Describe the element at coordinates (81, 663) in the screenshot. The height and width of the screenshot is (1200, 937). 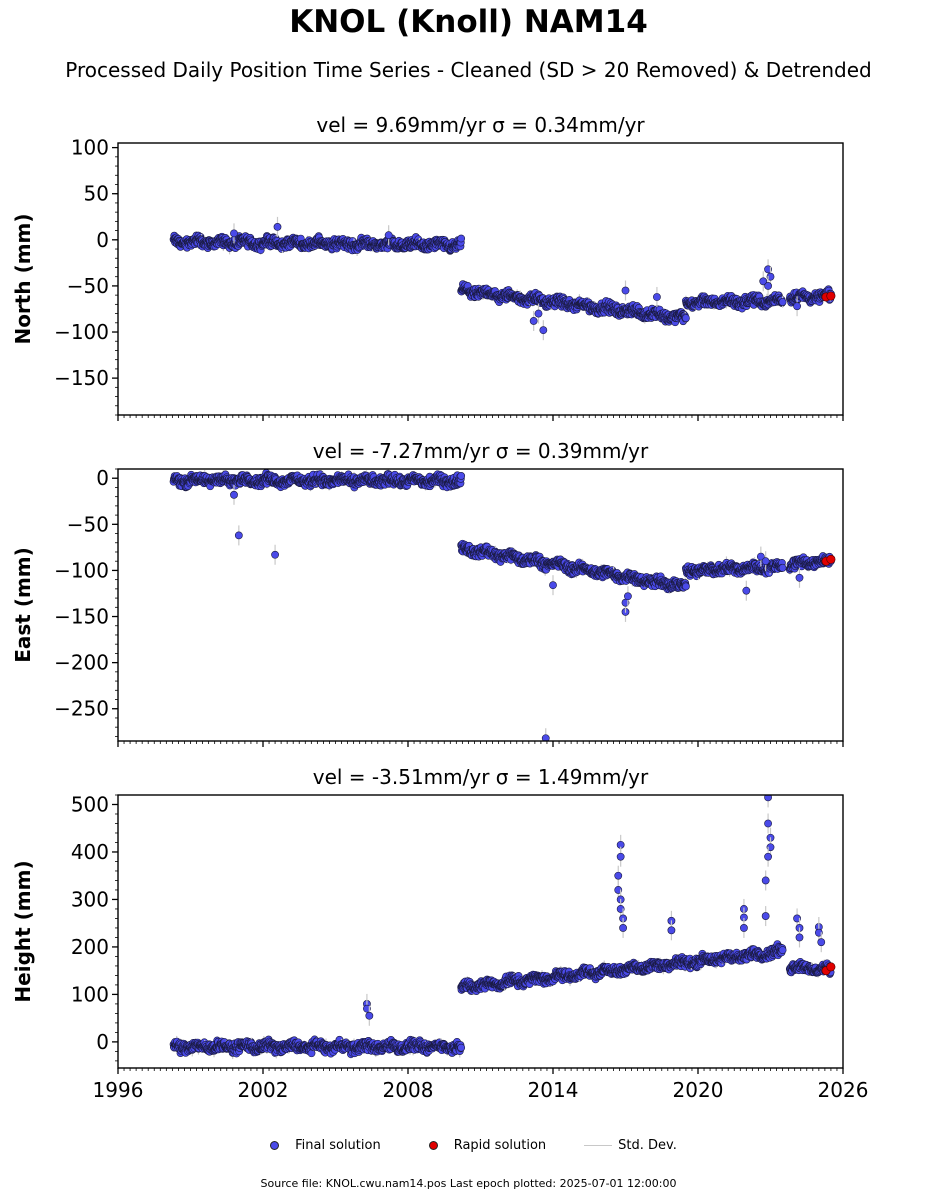
I see `y-tick-label: −200` at that location.